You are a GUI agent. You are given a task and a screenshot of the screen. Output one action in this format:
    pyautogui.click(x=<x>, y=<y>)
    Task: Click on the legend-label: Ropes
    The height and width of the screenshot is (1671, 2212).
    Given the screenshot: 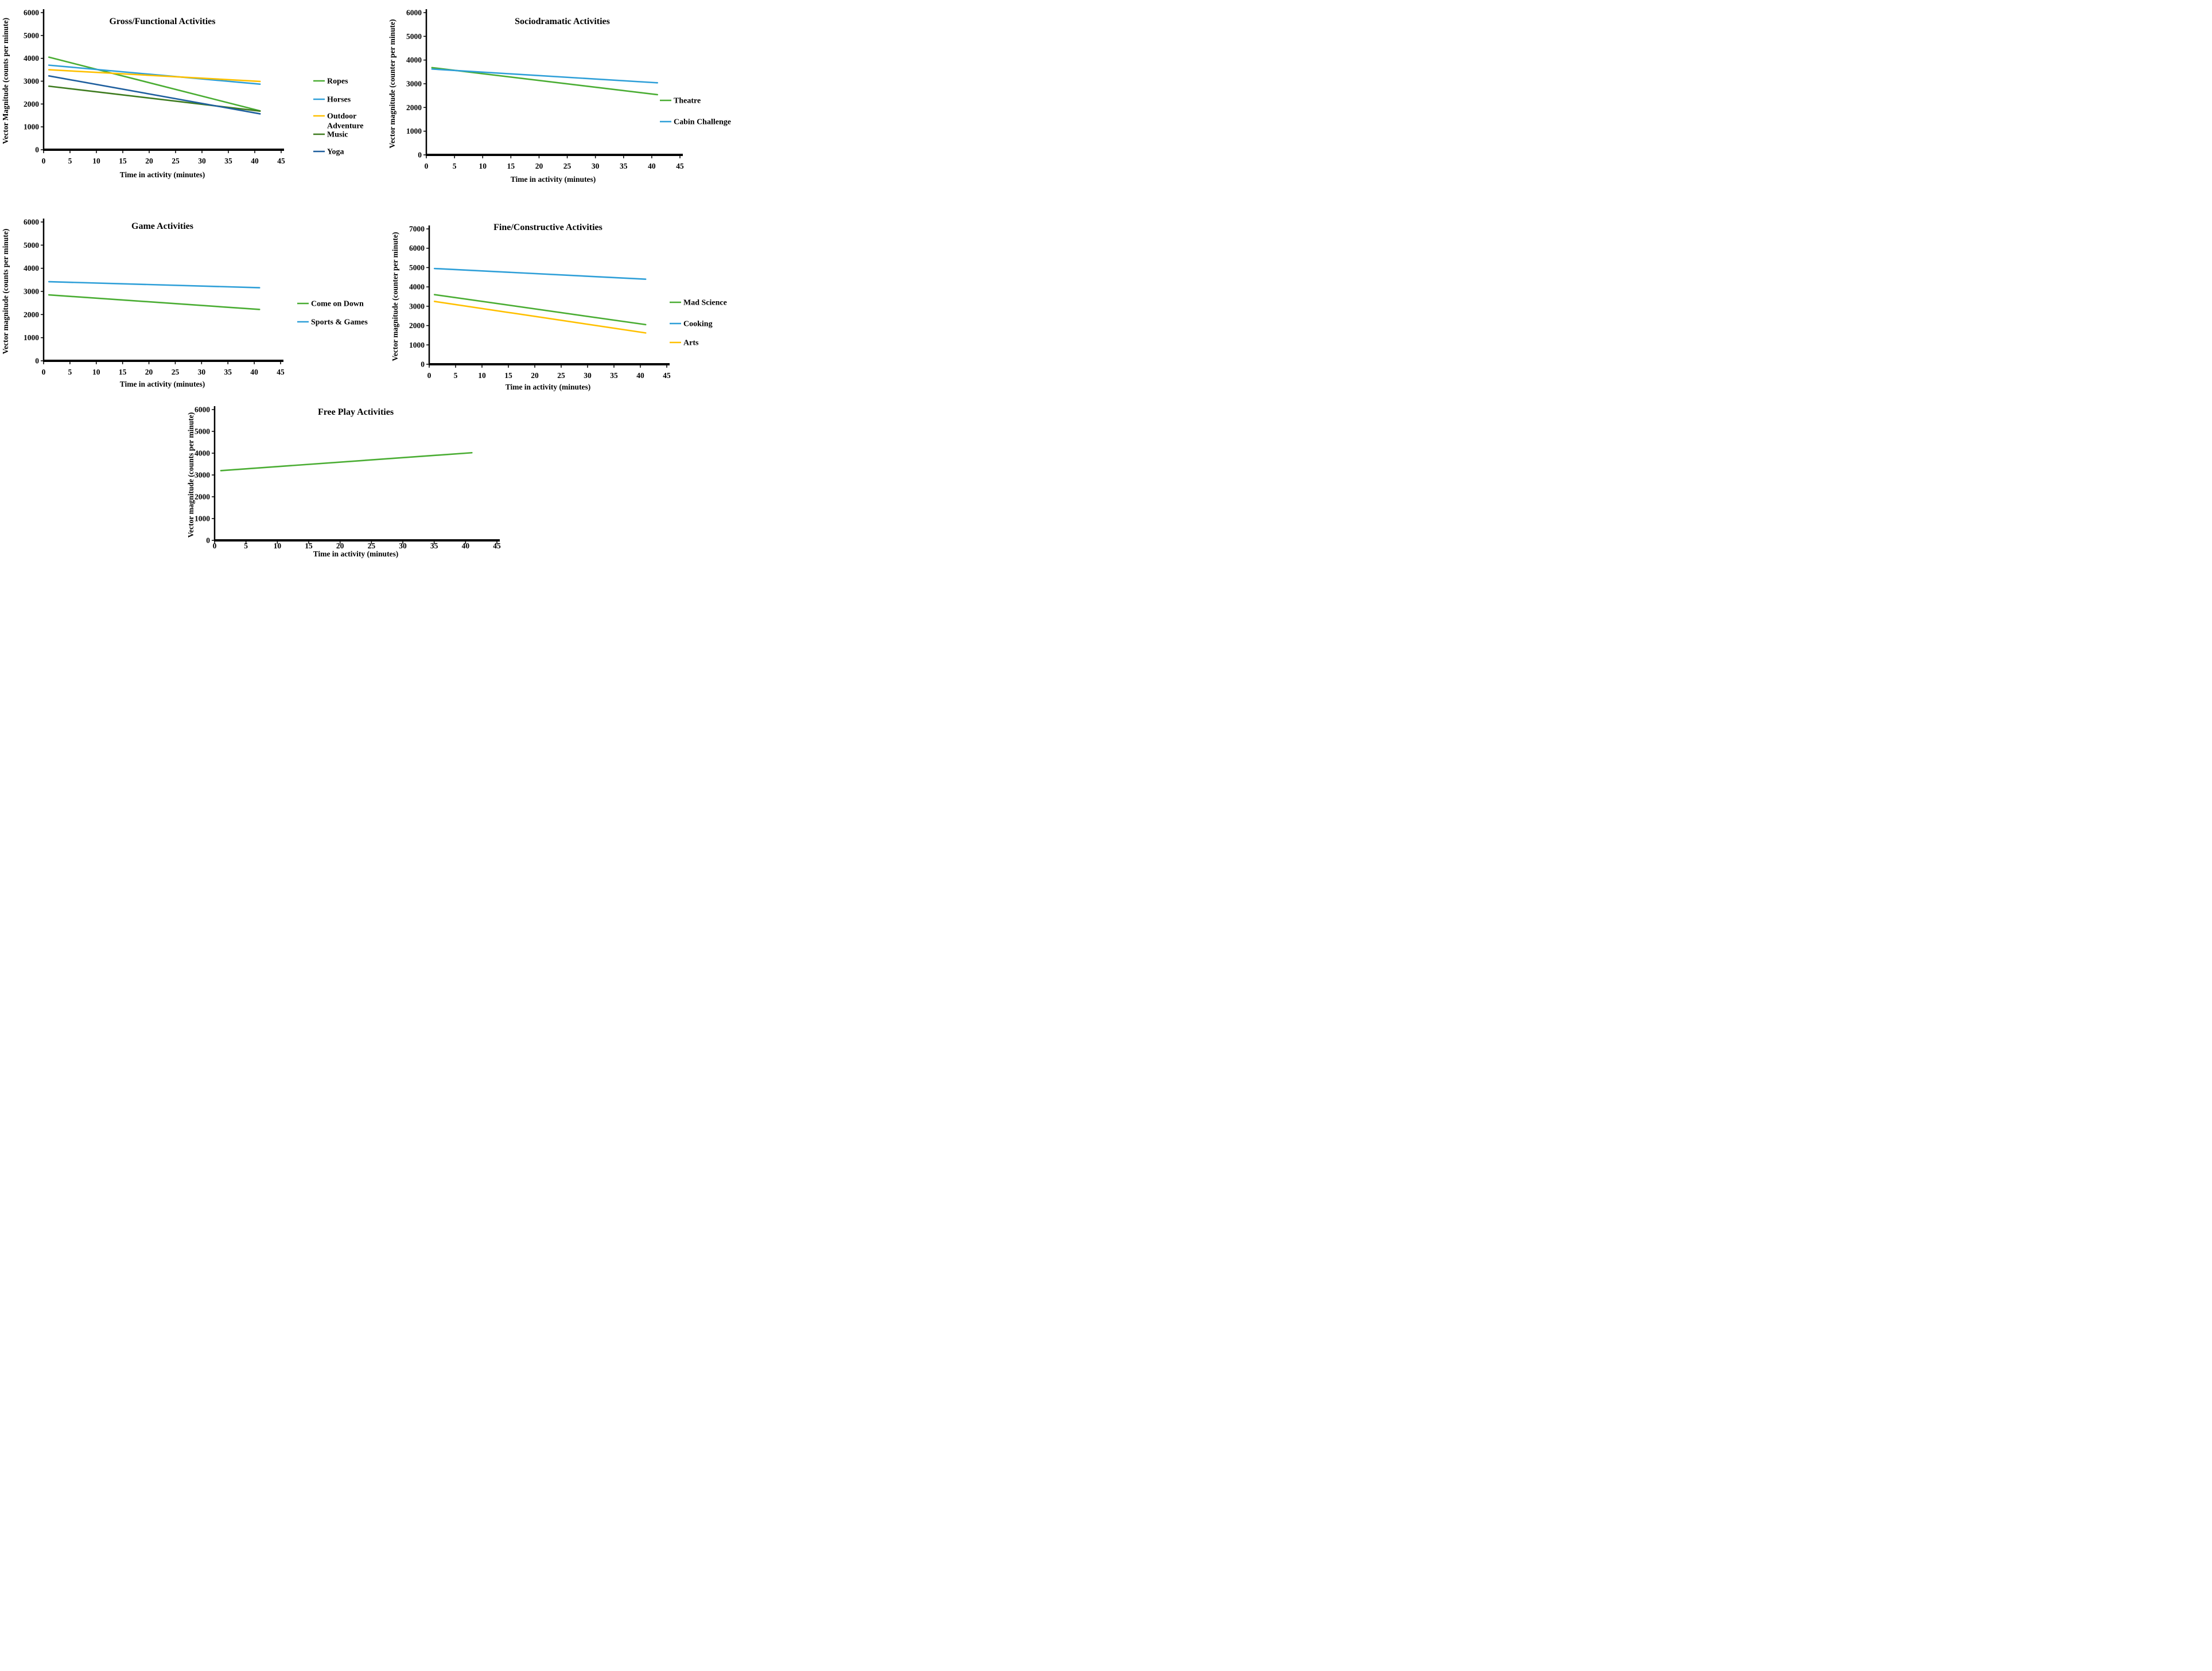 What is the action you would take?
    pyautogui.click(x=337, y=81)
    